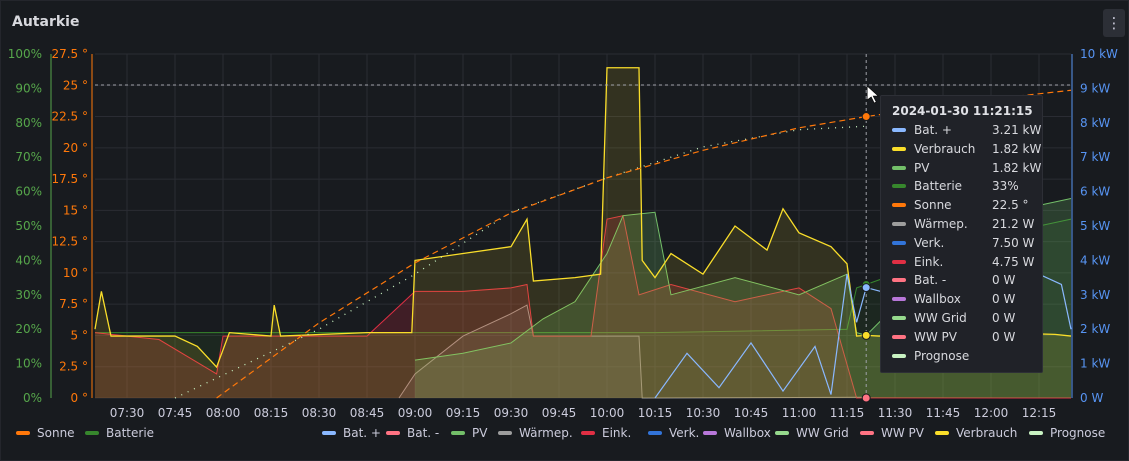 The height and width of the screenshot is (461, 1129). What do you see at coordinates (866, 335) in the screenshot?
I see `hover-point-verbrauch` at bounding box center [866, 335].